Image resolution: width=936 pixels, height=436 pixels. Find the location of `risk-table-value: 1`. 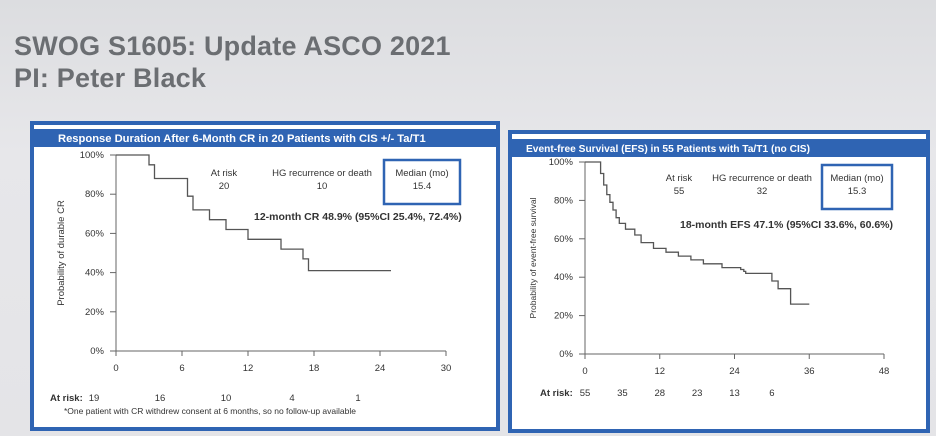

risk-table-value: 1 is located at coordinates (357, 398).